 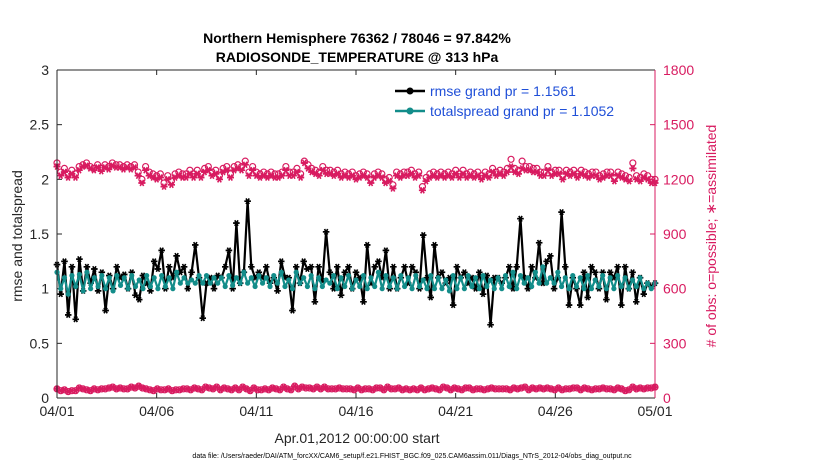 What do you see at coordinates (675, 234) in the screenshot?
I see `y-right-tick-label: 900` at bounding box center [675, 234].